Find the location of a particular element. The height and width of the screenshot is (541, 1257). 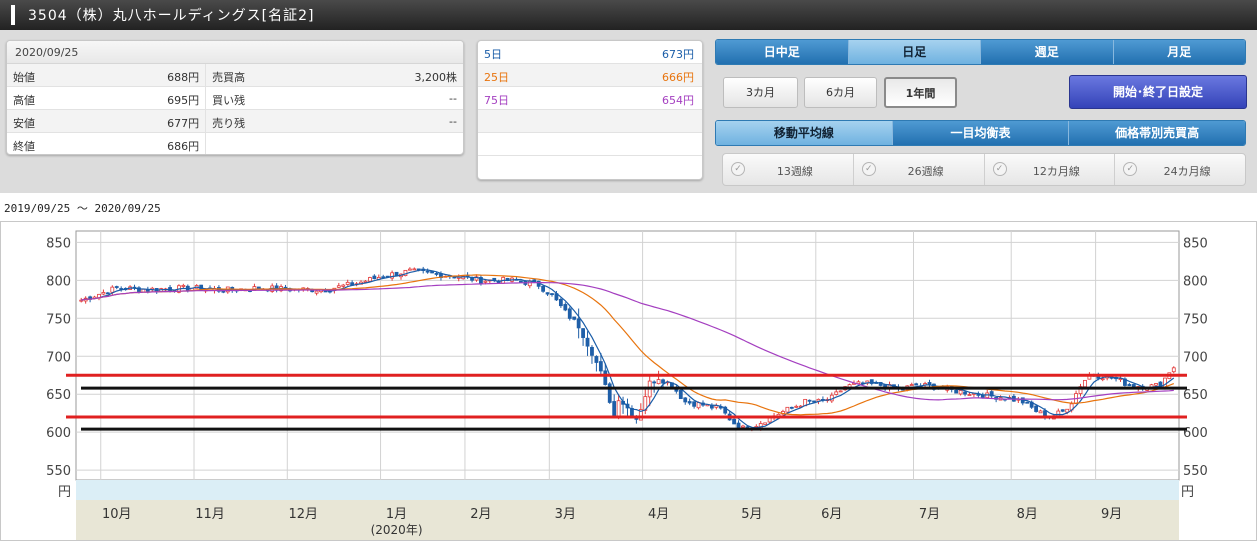

tab-weekly: 週足 is located at coordinates (1046, 52).